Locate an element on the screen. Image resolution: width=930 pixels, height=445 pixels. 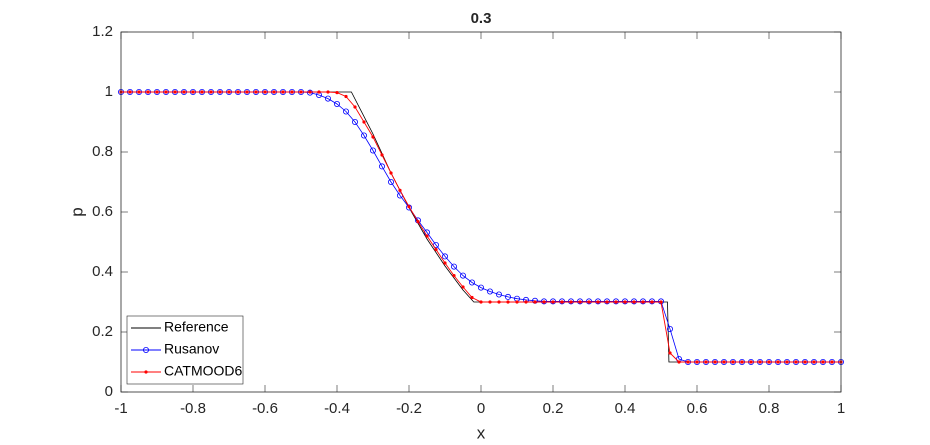
x-tick-label: 0 is located at coordinates (481, 408).